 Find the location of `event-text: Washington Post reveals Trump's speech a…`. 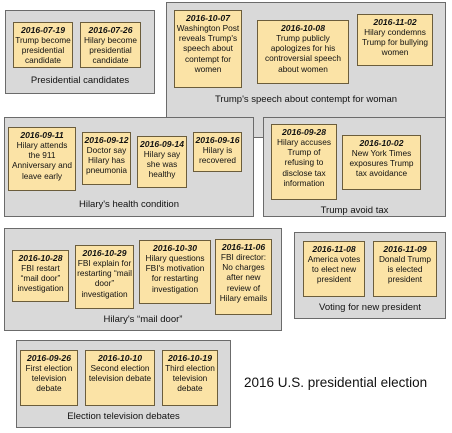

event-text: Washington Post reveals Trump's speech a… is located at coordinates (208, 48).